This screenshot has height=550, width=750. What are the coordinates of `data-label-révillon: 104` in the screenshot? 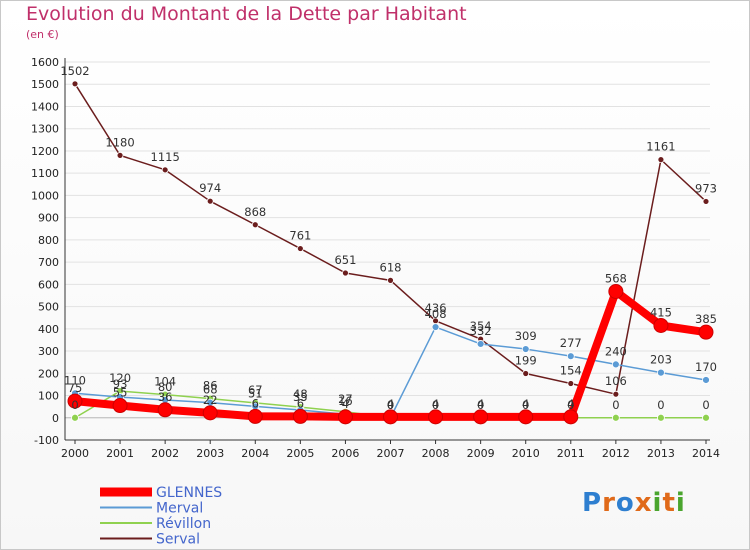 It's located at (165, 382).